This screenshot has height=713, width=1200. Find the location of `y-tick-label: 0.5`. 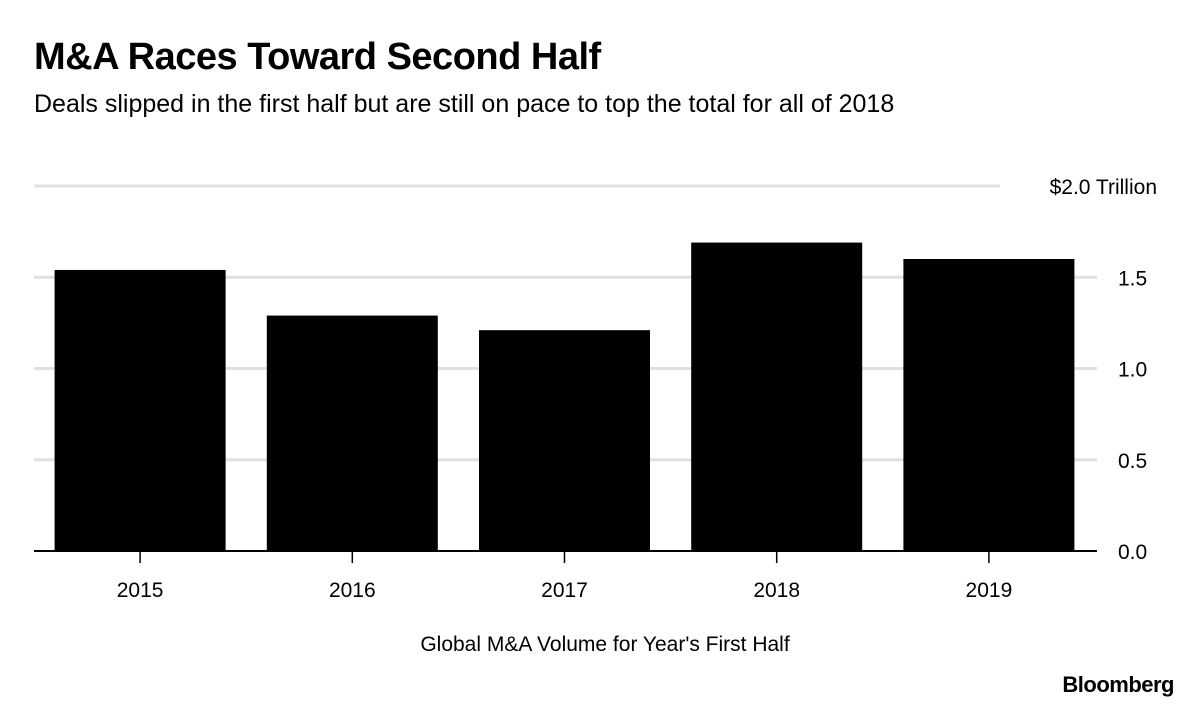

y-tick-label: 0.5 is located at coordinates (1132, 461).